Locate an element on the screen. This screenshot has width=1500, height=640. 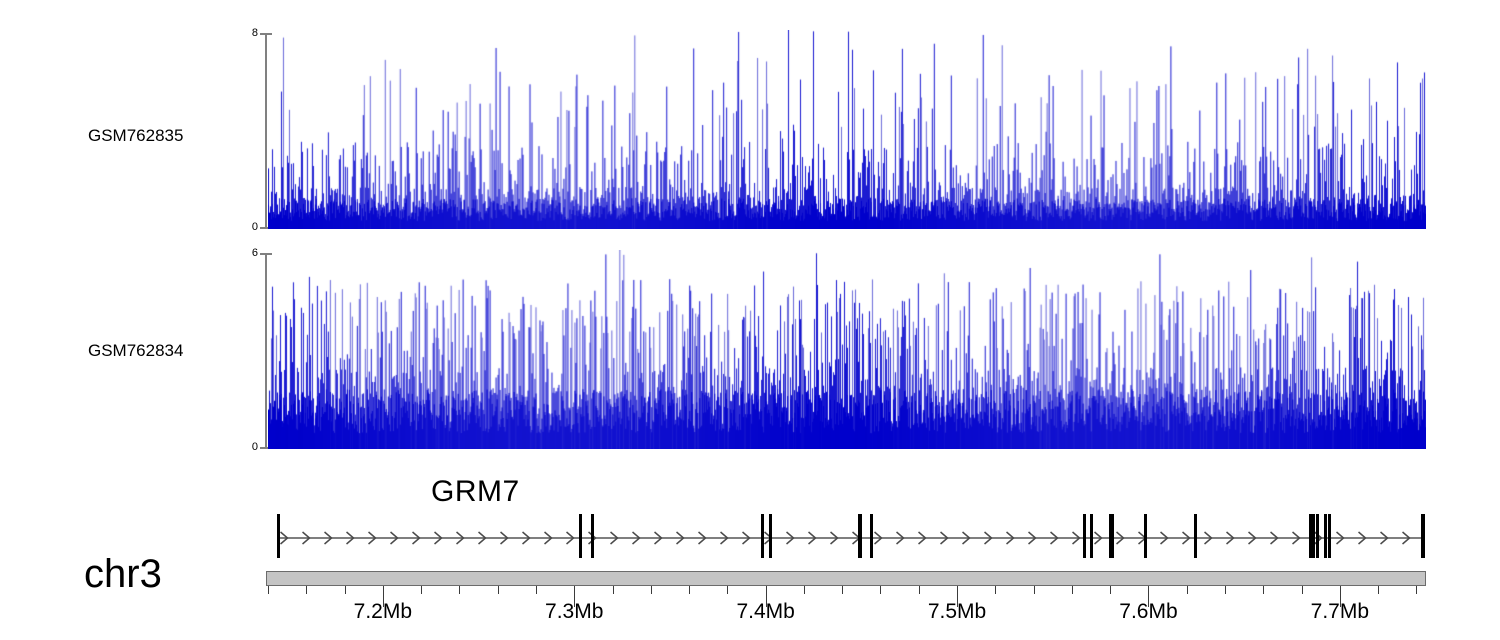
y-axis-bottom-cap-gsm762835 is located at coordinates (266, 228).